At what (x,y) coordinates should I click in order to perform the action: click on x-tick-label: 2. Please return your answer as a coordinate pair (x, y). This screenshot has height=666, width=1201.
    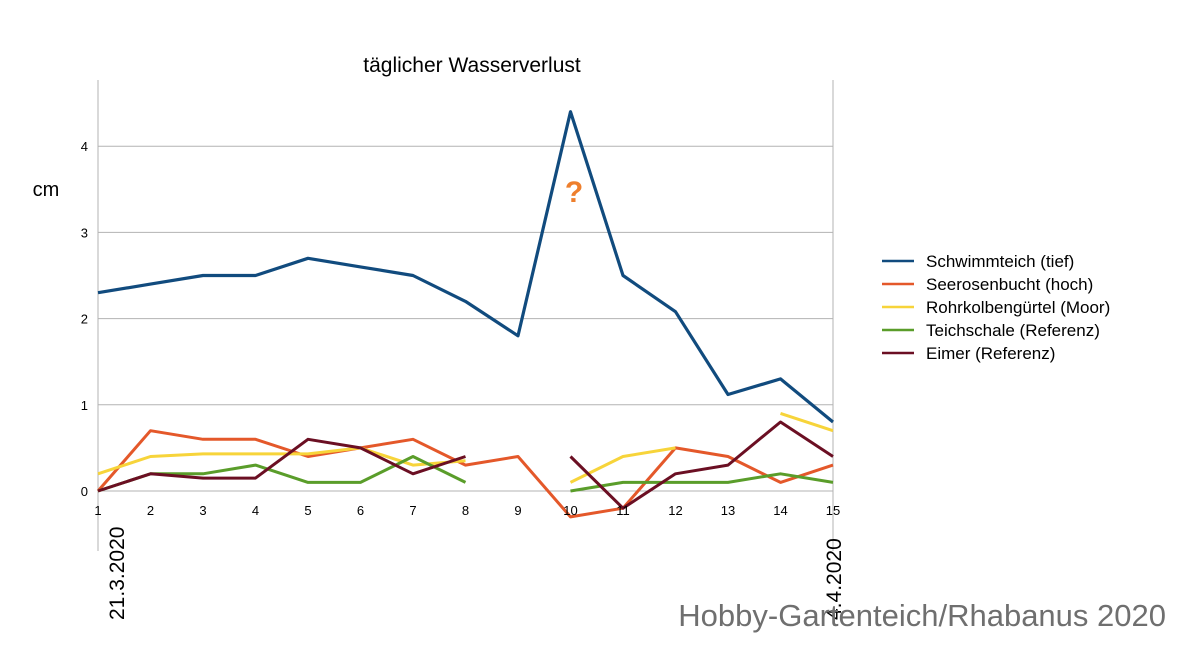
    Looking at the image, I should click on (150, 510).